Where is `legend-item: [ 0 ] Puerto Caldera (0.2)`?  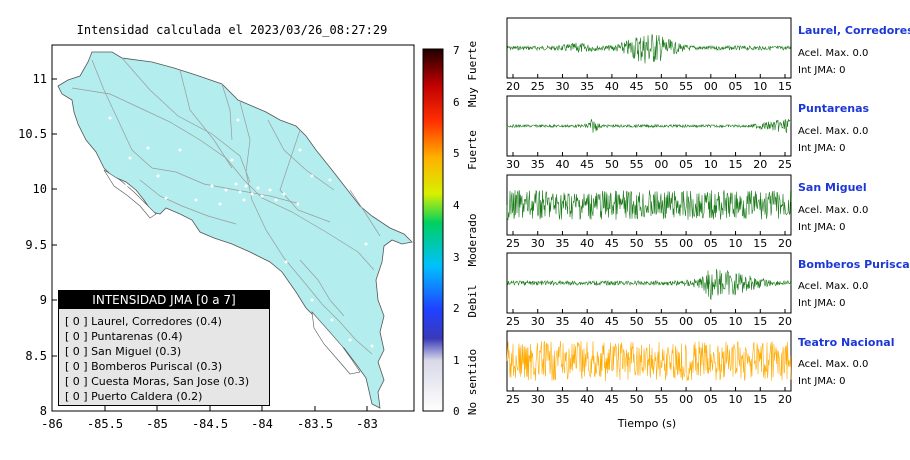
legend-item: [ 0 ] Puerto Caldera (0.2) is located at coordinates (134, 396).